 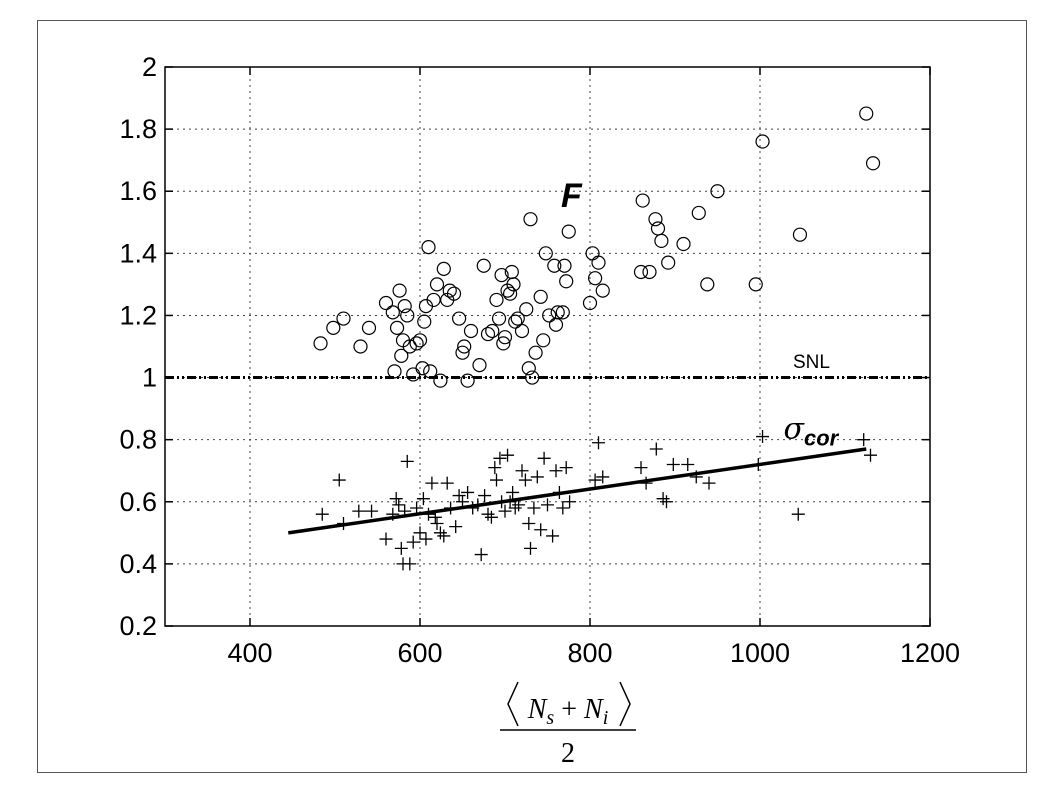 I want to click on x-label-operator: +, so click(x=572, y=709).